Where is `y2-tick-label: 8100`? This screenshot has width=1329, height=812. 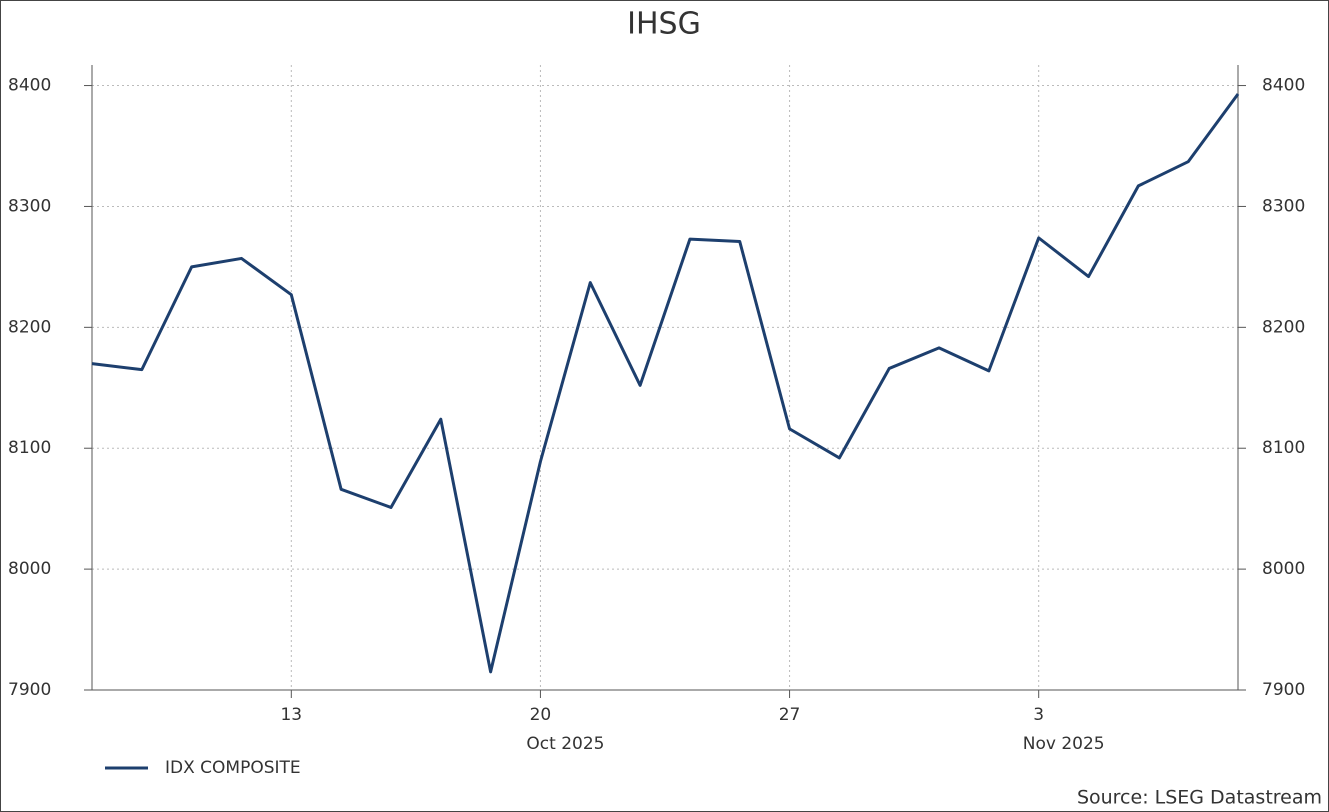 y2-tick-label: 8100 is located at coordinates (1283, 448).